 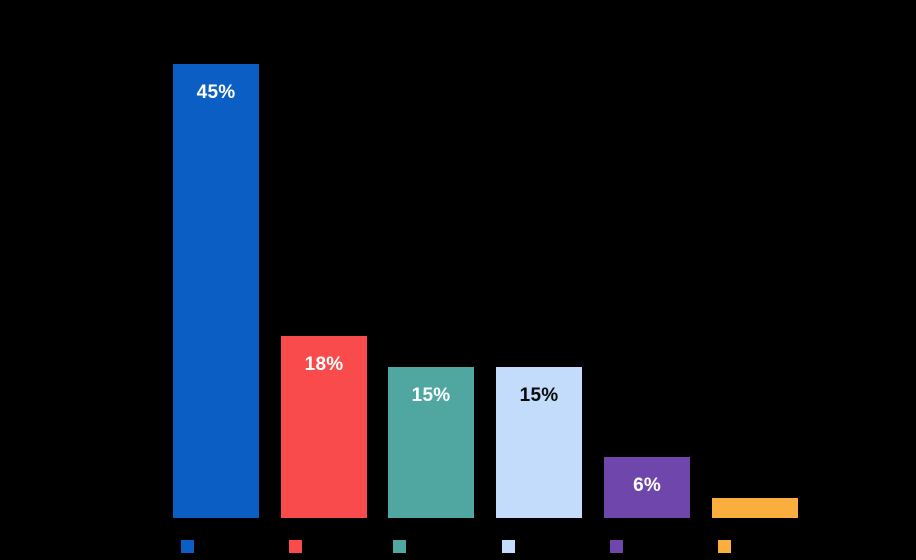 What do you see at coordinates (324, 364) in the screenshot?
I see `bar-2-data-label: 18%` at bounding box center [324, 364].